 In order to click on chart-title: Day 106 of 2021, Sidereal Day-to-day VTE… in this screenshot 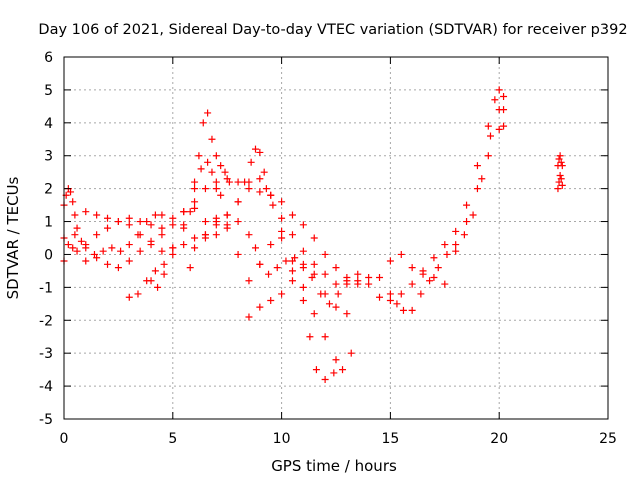, I will do `click(332, 30)`.